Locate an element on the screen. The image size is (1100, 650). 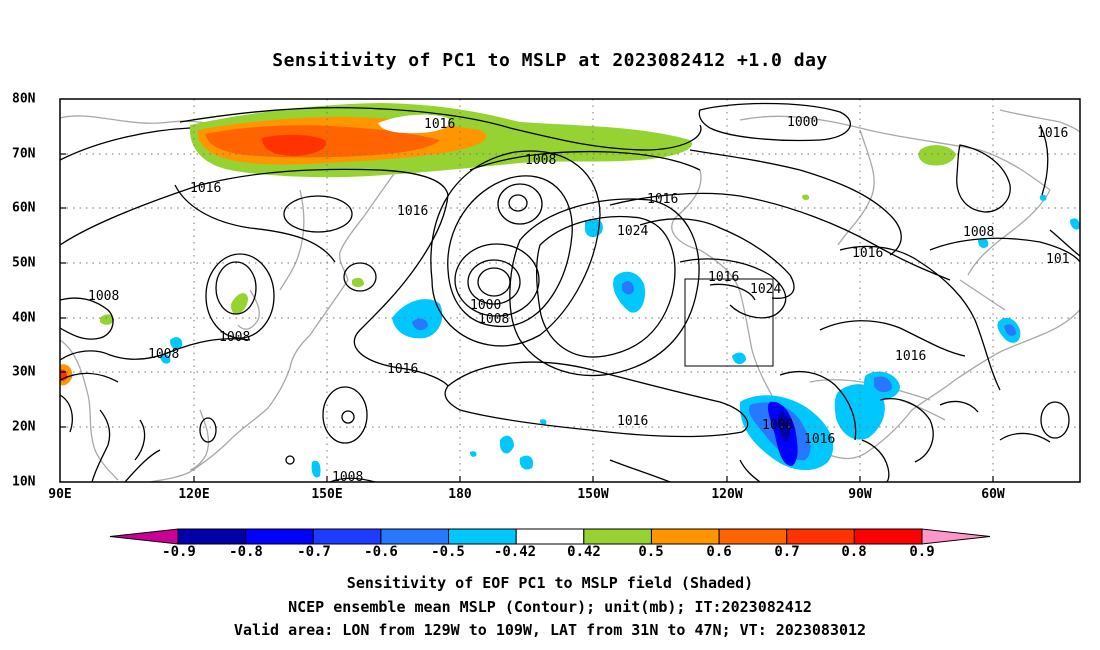
lon-label: 150E is located at coordinates (327, 494).